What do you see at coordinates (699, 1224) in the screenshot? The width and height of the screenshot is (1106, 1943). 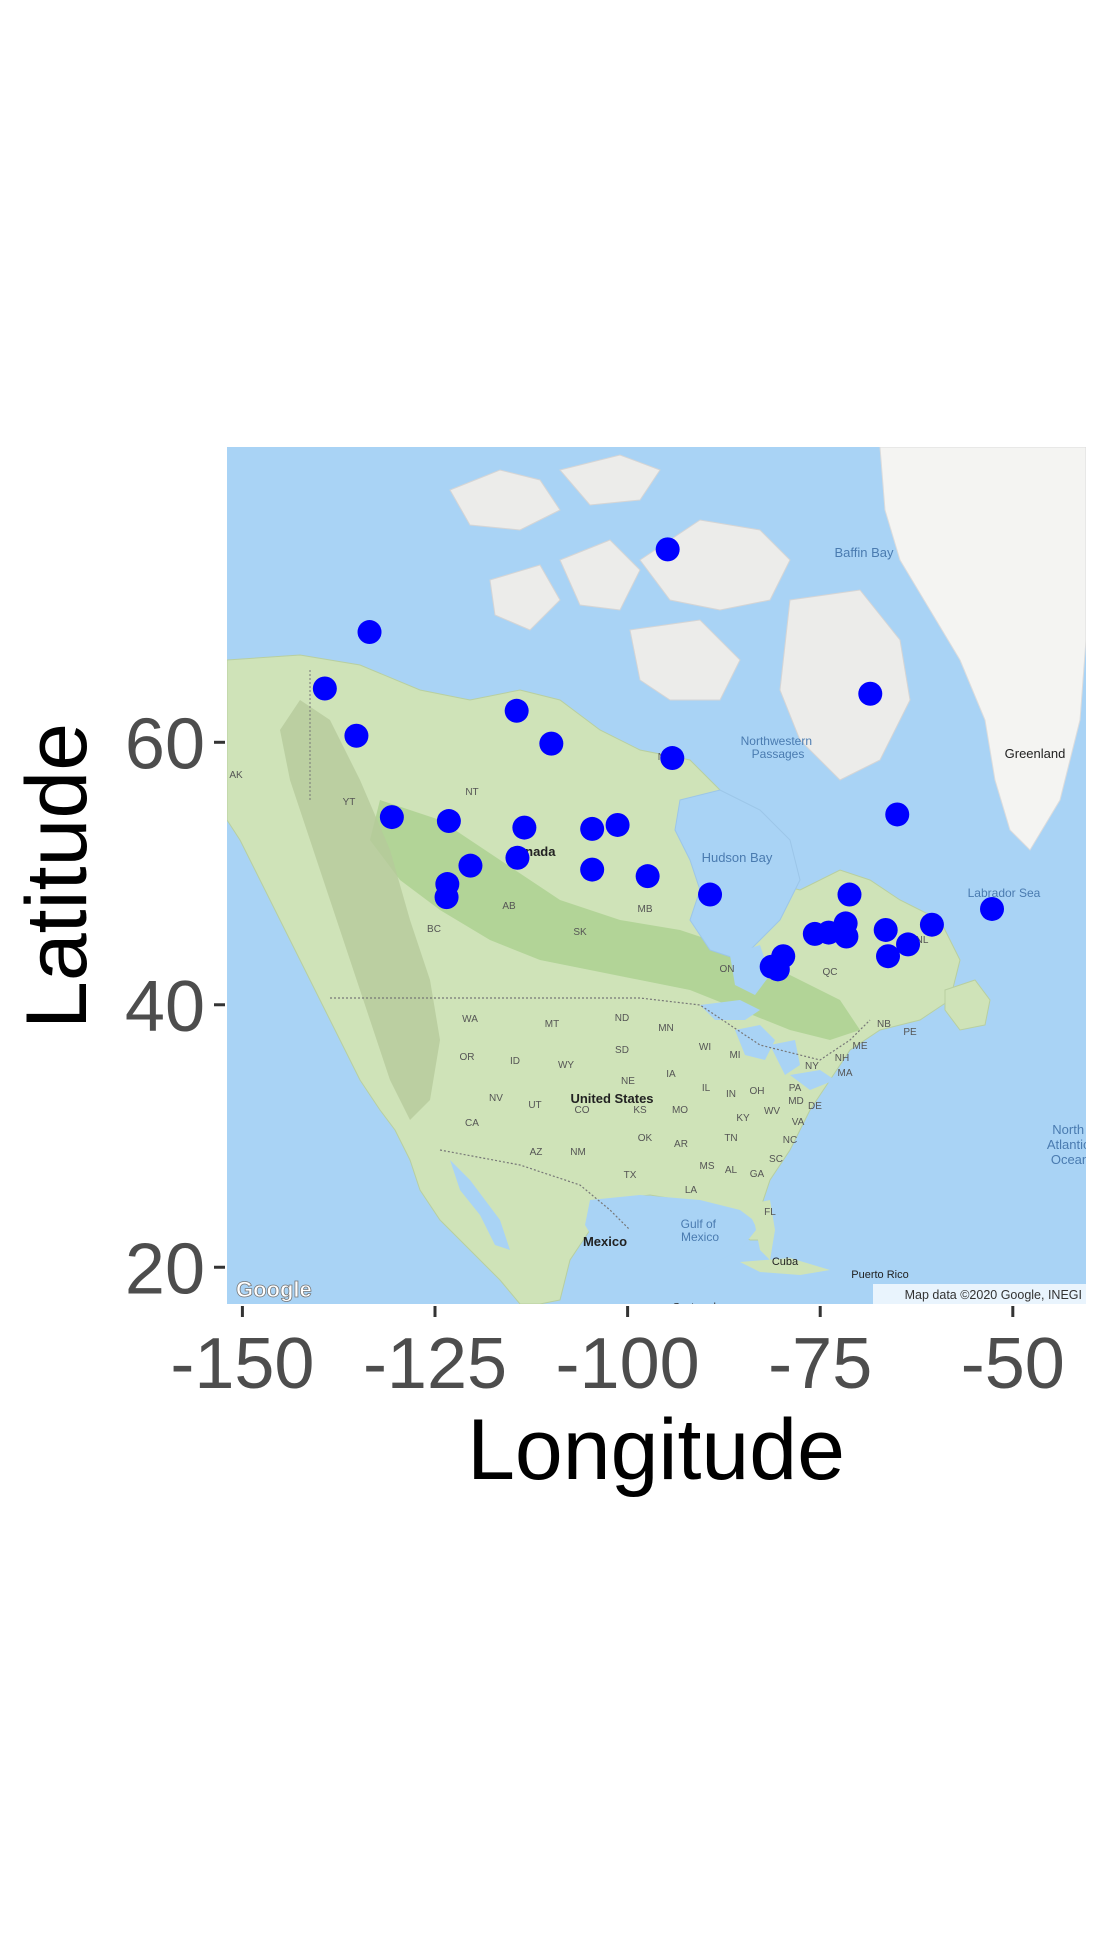 I see `label-gulf-of-mexico-line-1: Gulf of` at bounding box center [699, 1224].